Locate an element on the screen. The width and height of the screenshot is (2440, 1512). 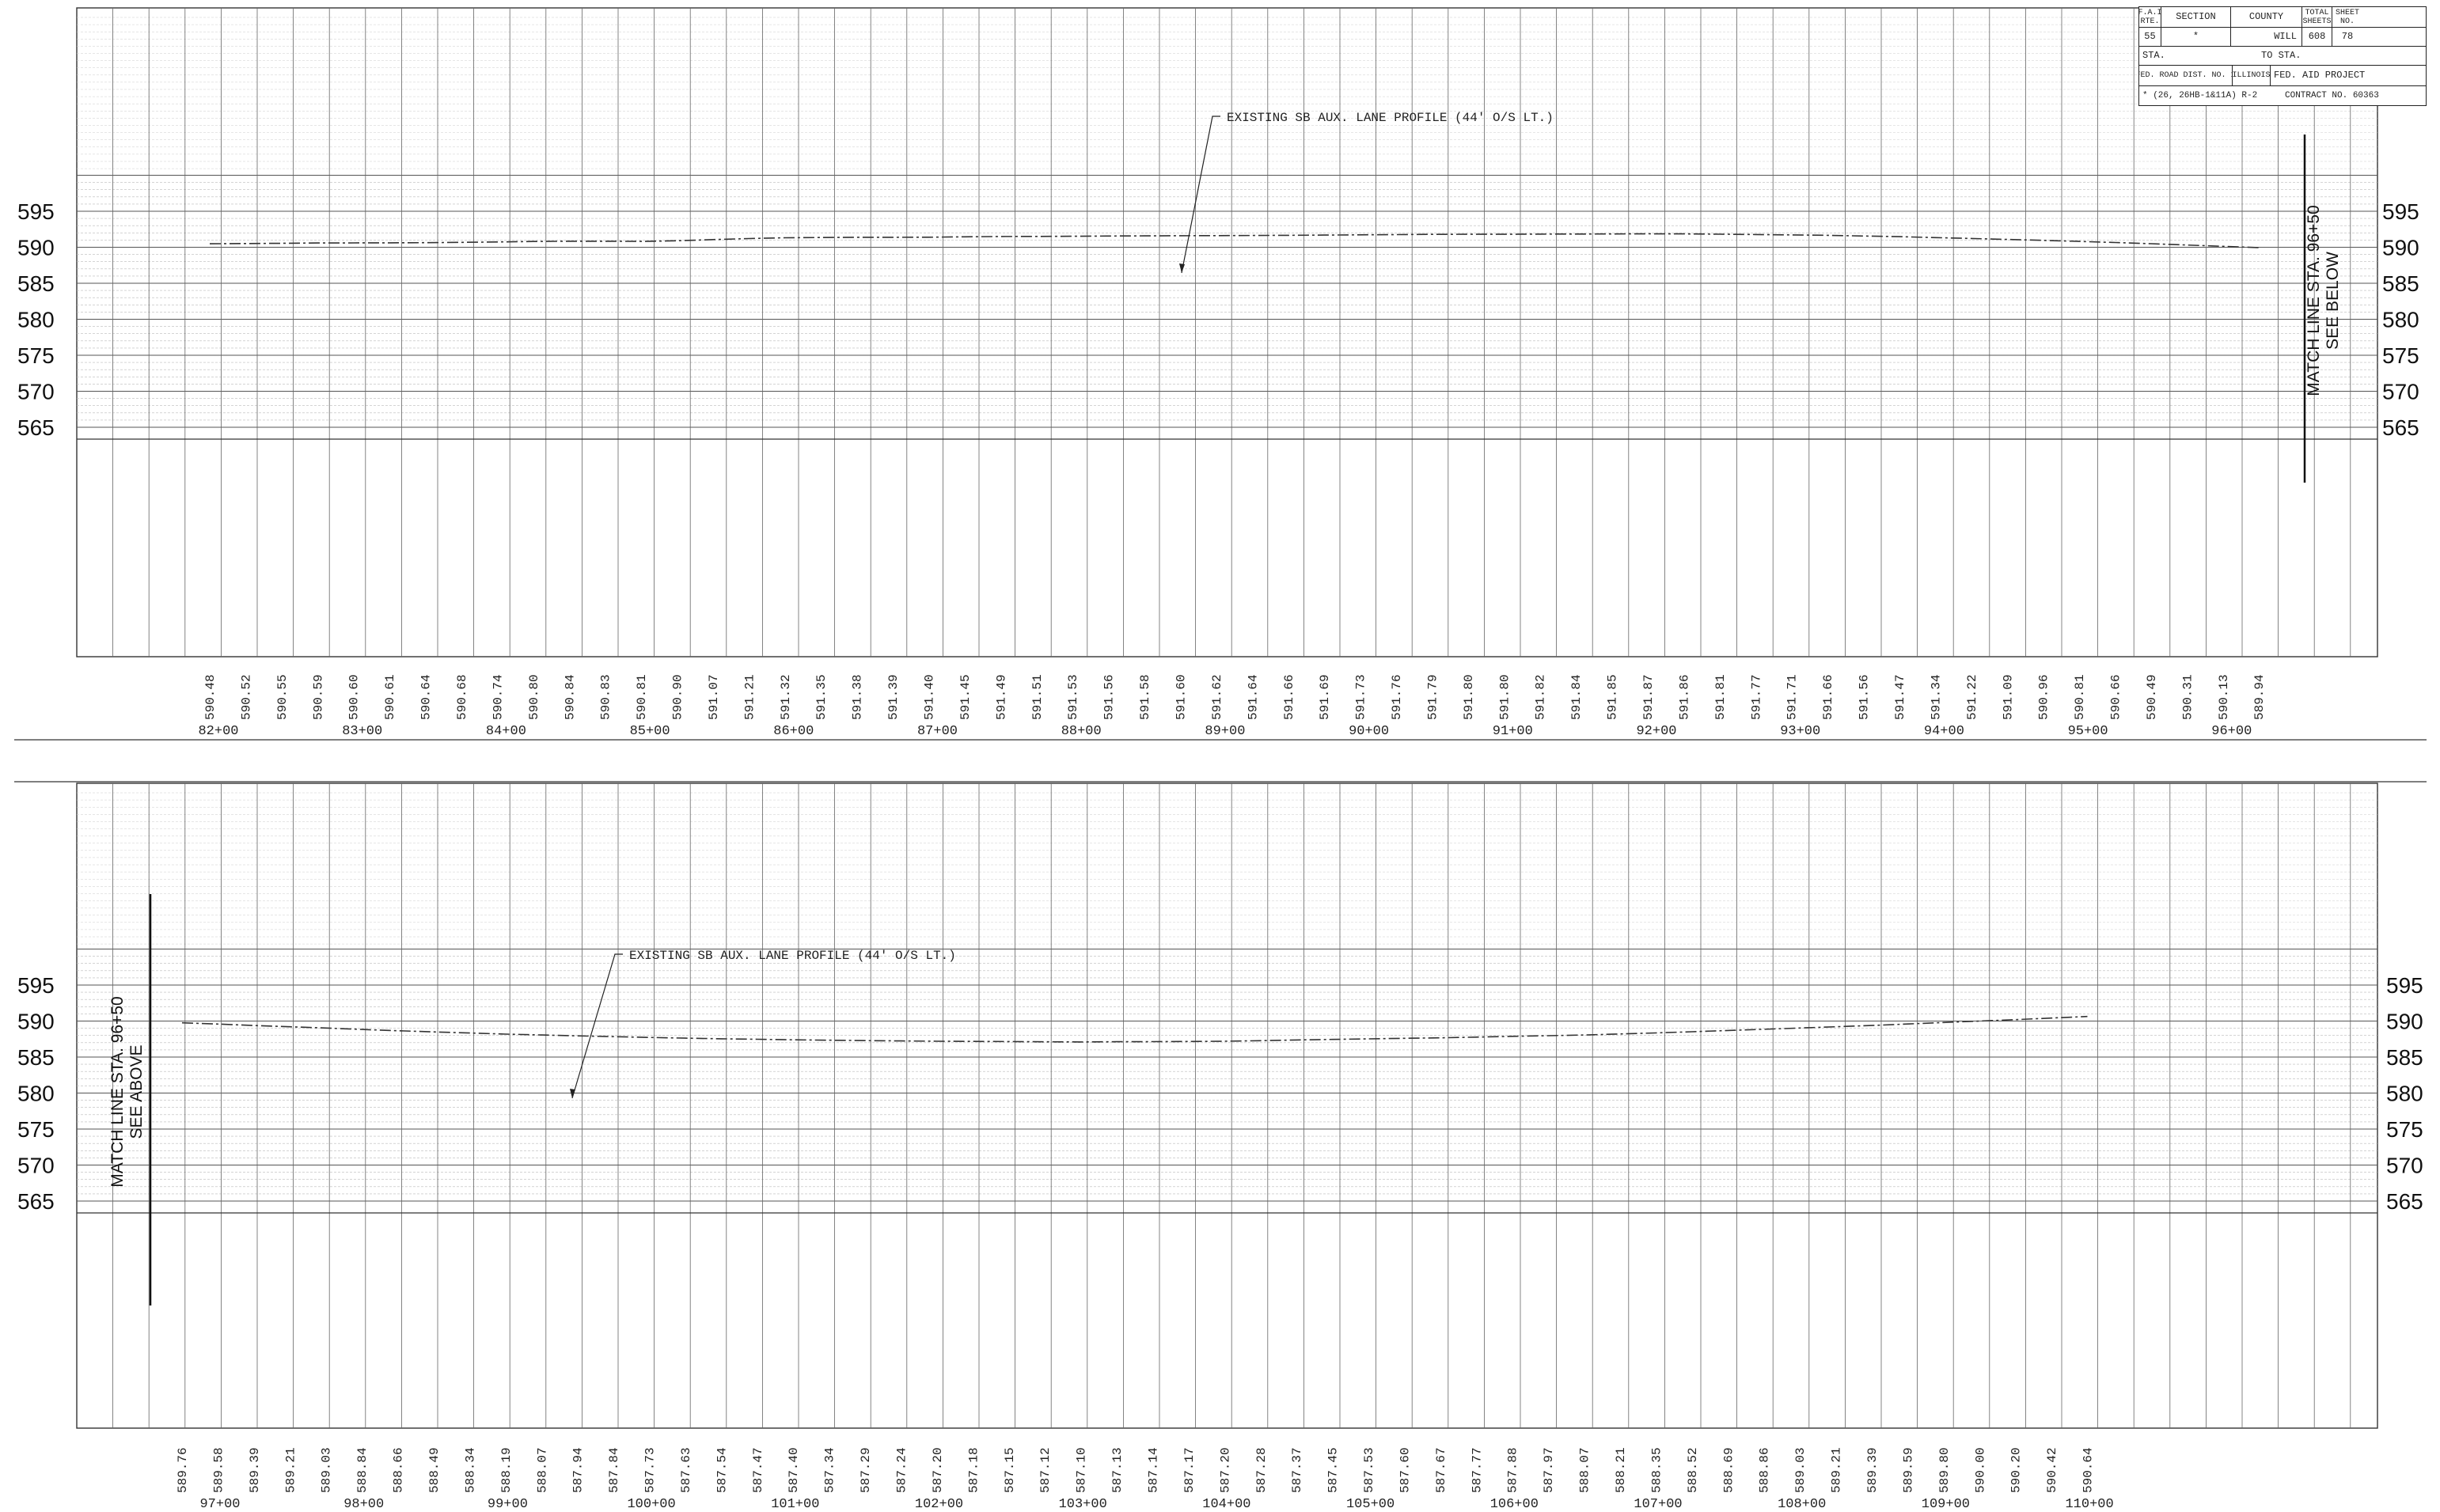
station-label: 92+00 is located at coordinates (1656, 731).